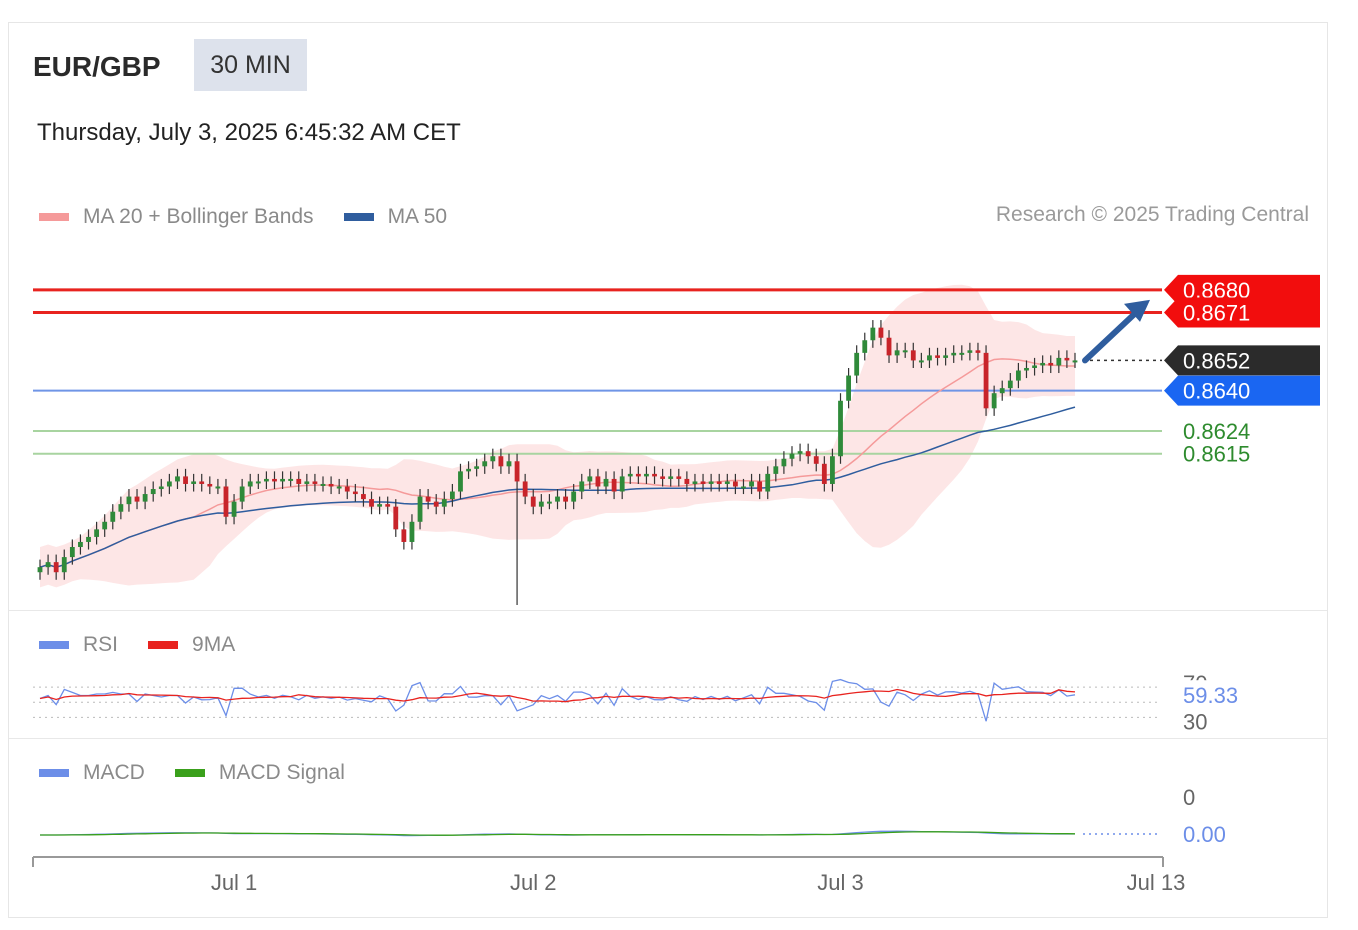  I want to click on legend-ma20: MA 20 + Bollinger Bands, so click(176, 217).